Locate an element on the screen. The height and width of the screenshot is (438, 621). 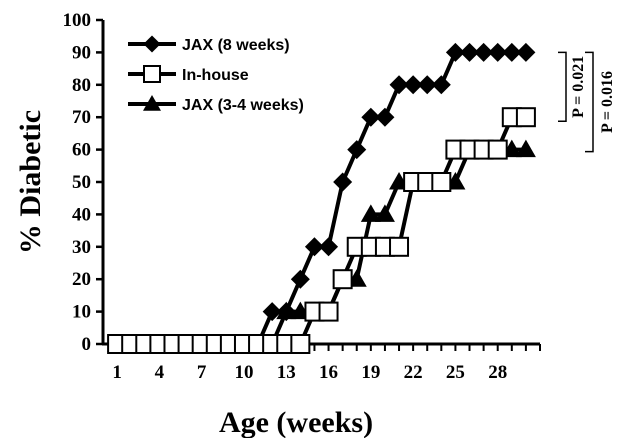
x-tick-label: 4 is located at coordinates (160, 372).